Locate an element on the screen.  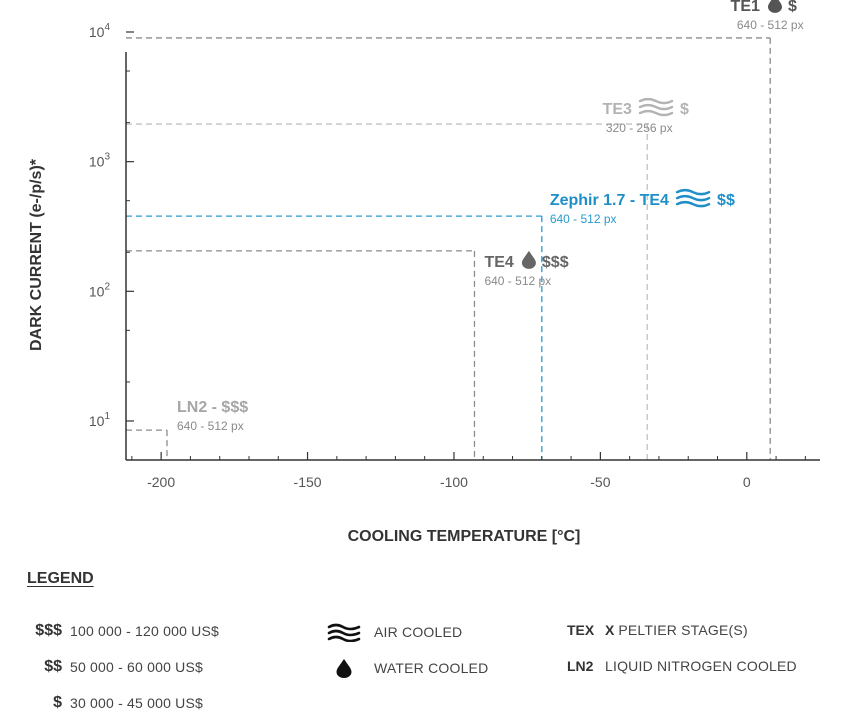
x-tick-label: -100 is located at coordinates (454, 482).